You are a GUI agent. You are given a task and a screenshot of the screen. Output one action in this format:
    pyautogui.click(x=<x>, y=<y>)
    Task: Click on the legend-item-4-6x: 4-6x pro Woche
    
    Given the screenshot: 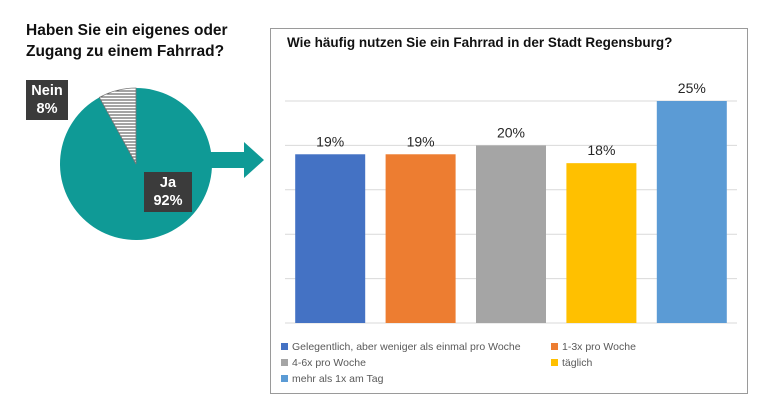 What is the action you would take?
    pyautogui.click(x=323, y=363)
    